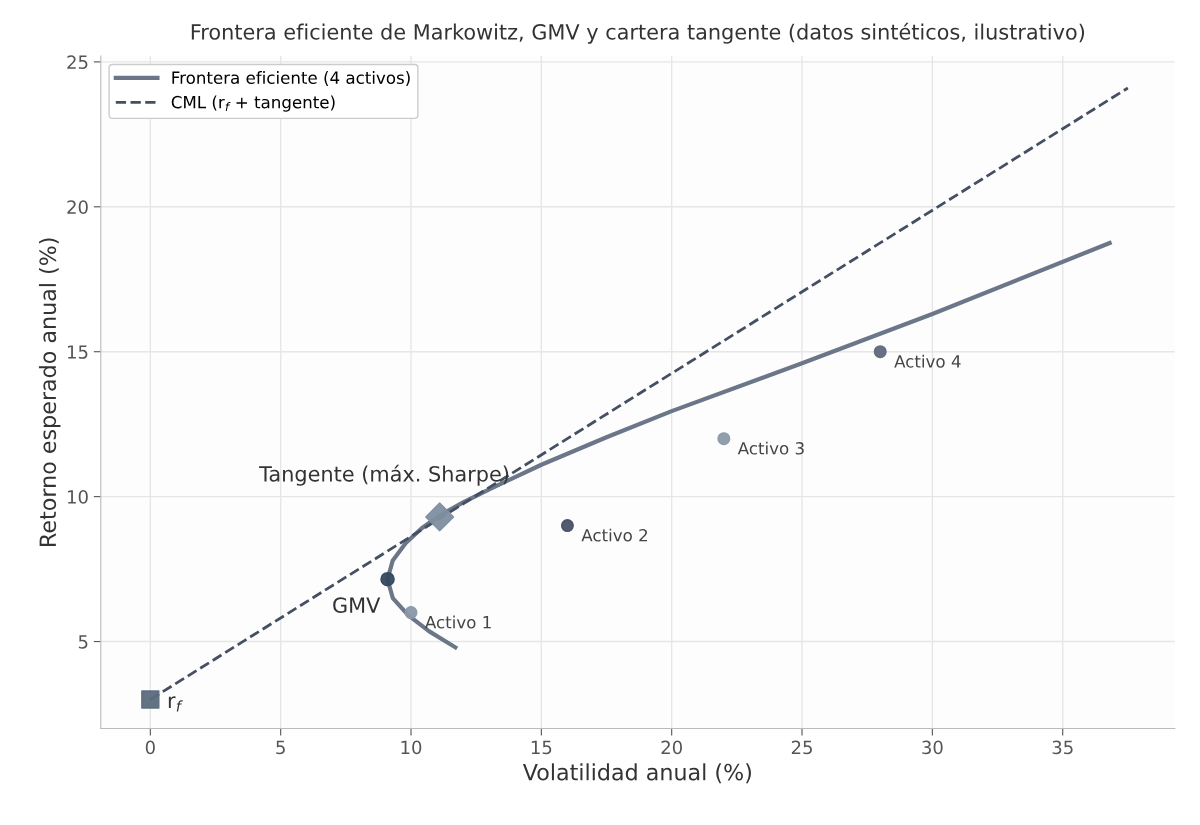 This screenshot has width=1200, height=825. I want to click on annotation: Activo 3, so click(770, 448).